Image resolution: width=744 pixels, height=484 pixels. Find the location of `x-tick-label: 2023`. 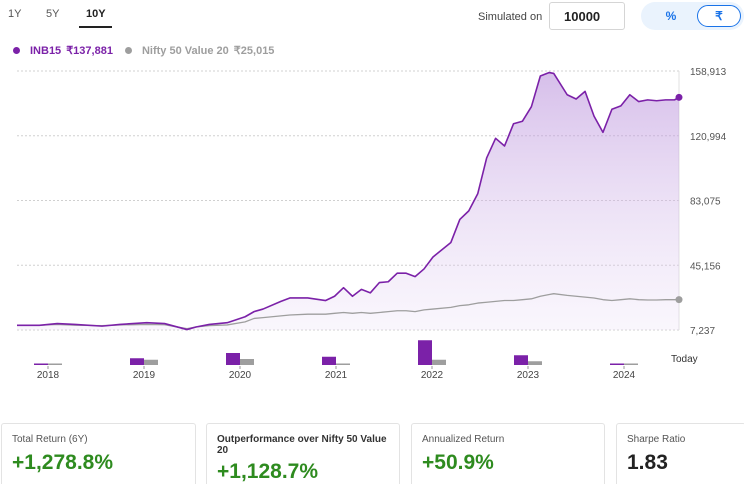

x-tick-label: 2023 is located at coordinates (528, 375).